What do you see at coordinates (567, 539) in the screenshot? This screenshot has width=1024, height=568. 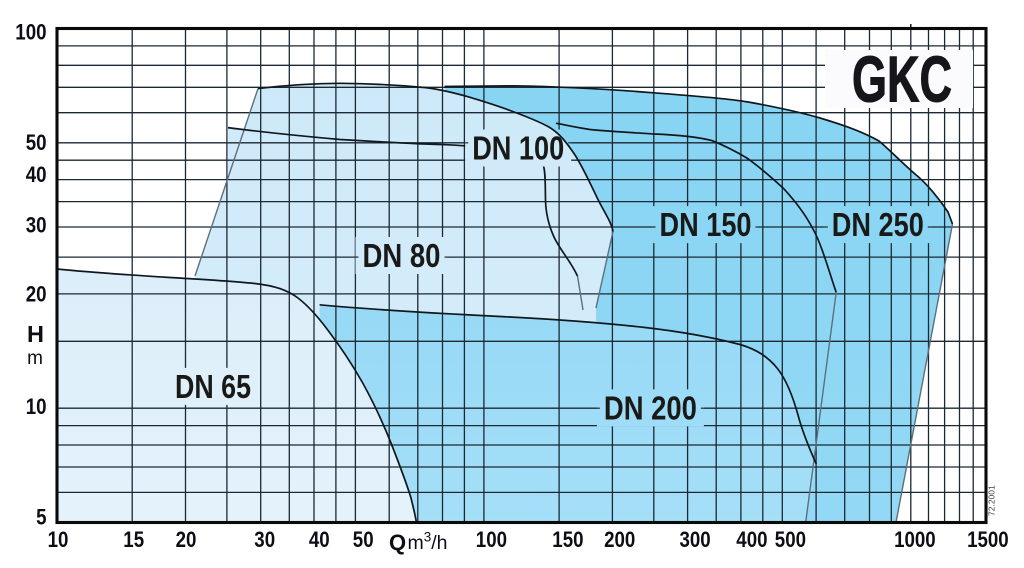 I see `svg-text: 150` at bounding box center [567, 539].